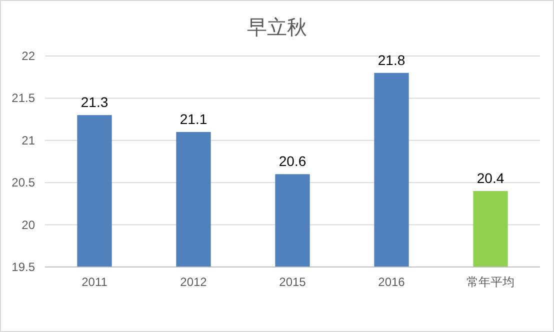 The height and width of the screenshot is (332, 554). I want to click on data-label: 21.1, so click(194, 118).